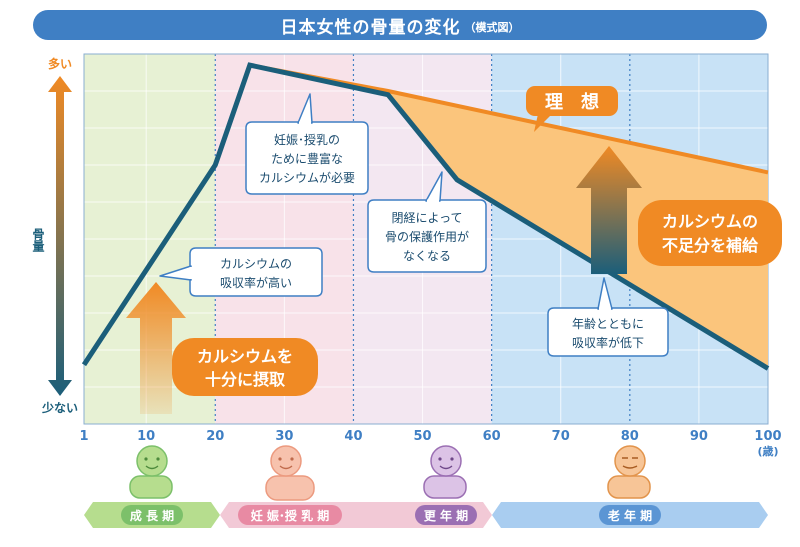 The height and width of the screenshot is (547, 800). What do you see at coordinates (284, 436) in the screenshot?
I see `x-tick-label-3: 30` at bounding box center [284, 436].